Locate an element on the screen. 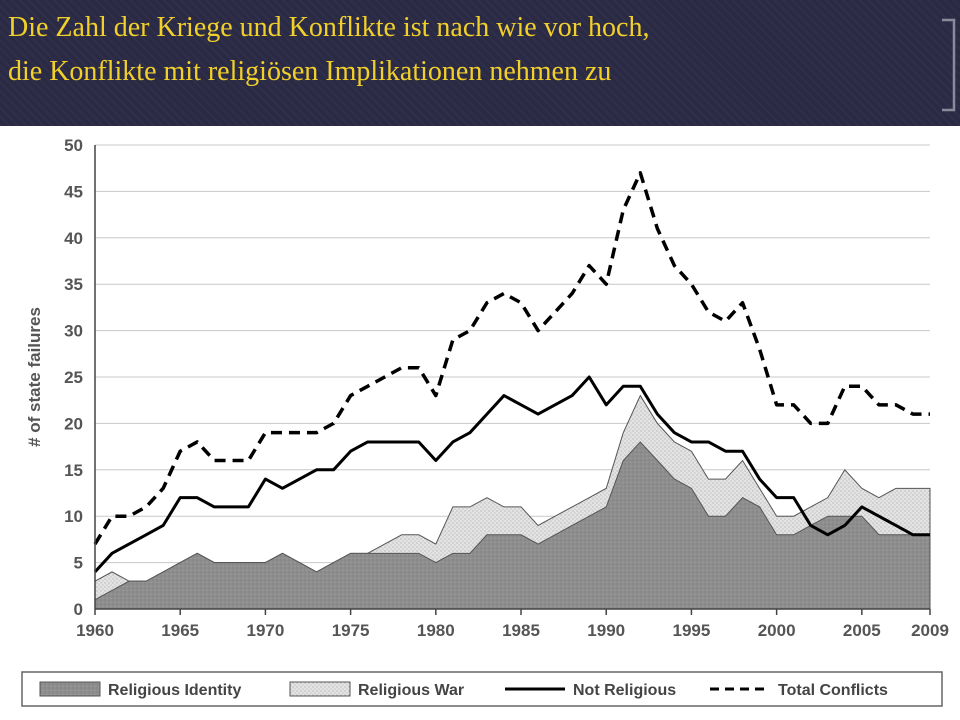  legend-swatch-religious-war is located at coordinates (320, 689).